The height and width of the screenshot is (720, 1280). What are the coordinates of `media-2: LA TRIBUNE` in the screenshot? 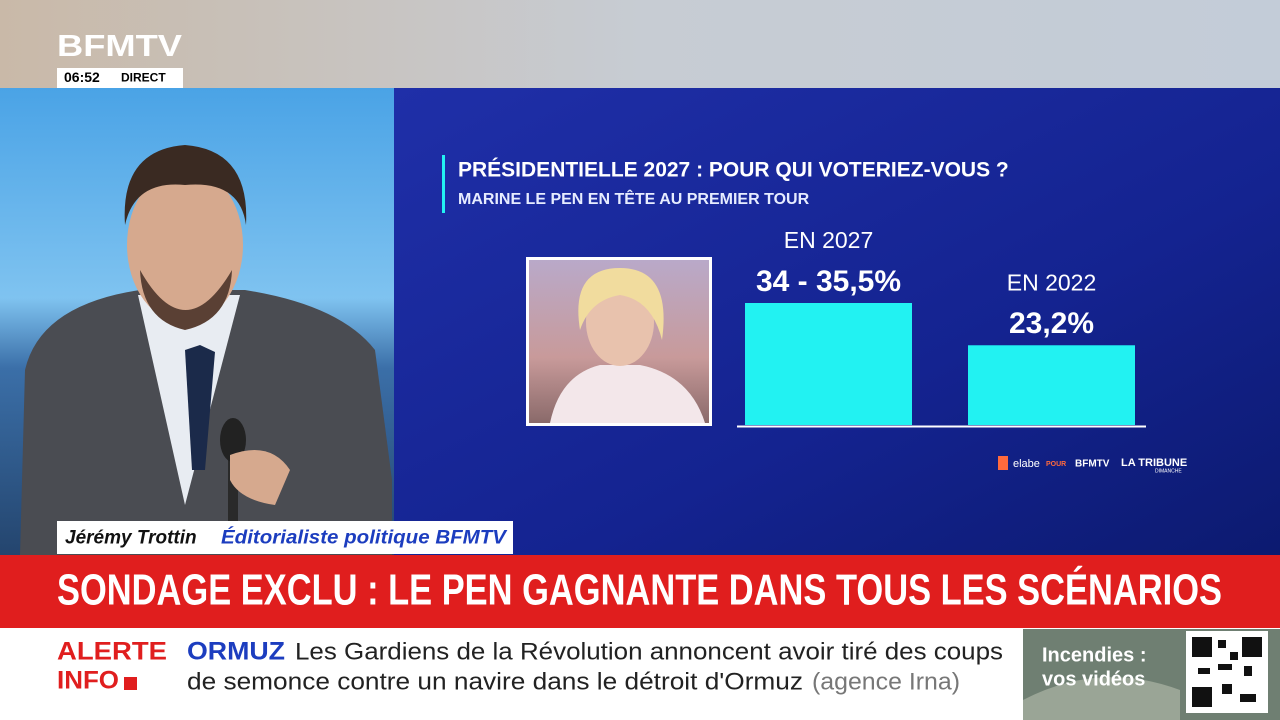 It's located at (1154, 463).